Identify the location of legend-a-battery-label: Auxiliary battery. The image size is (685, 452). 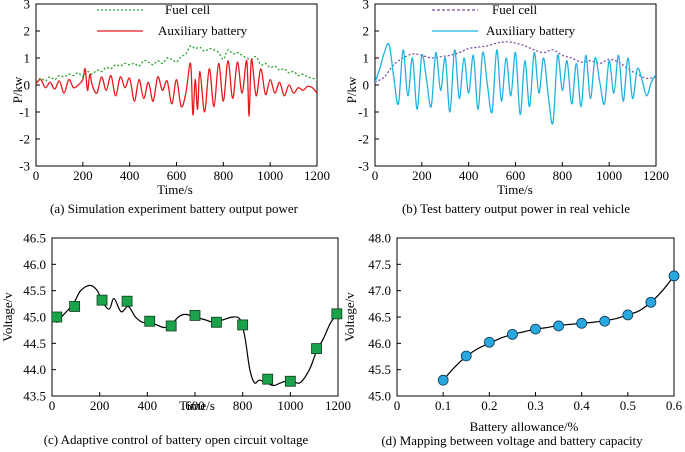
(203, 30).